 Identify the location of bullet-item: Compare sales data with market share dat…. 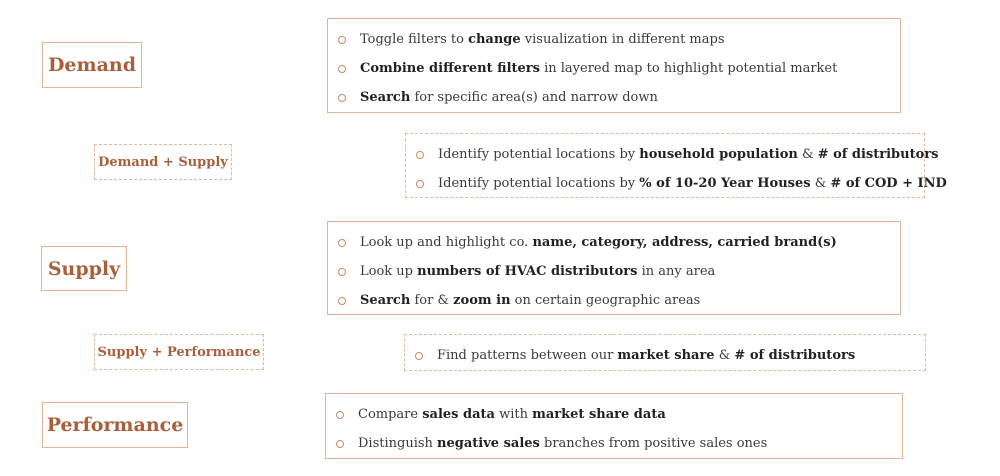
(612, 414).